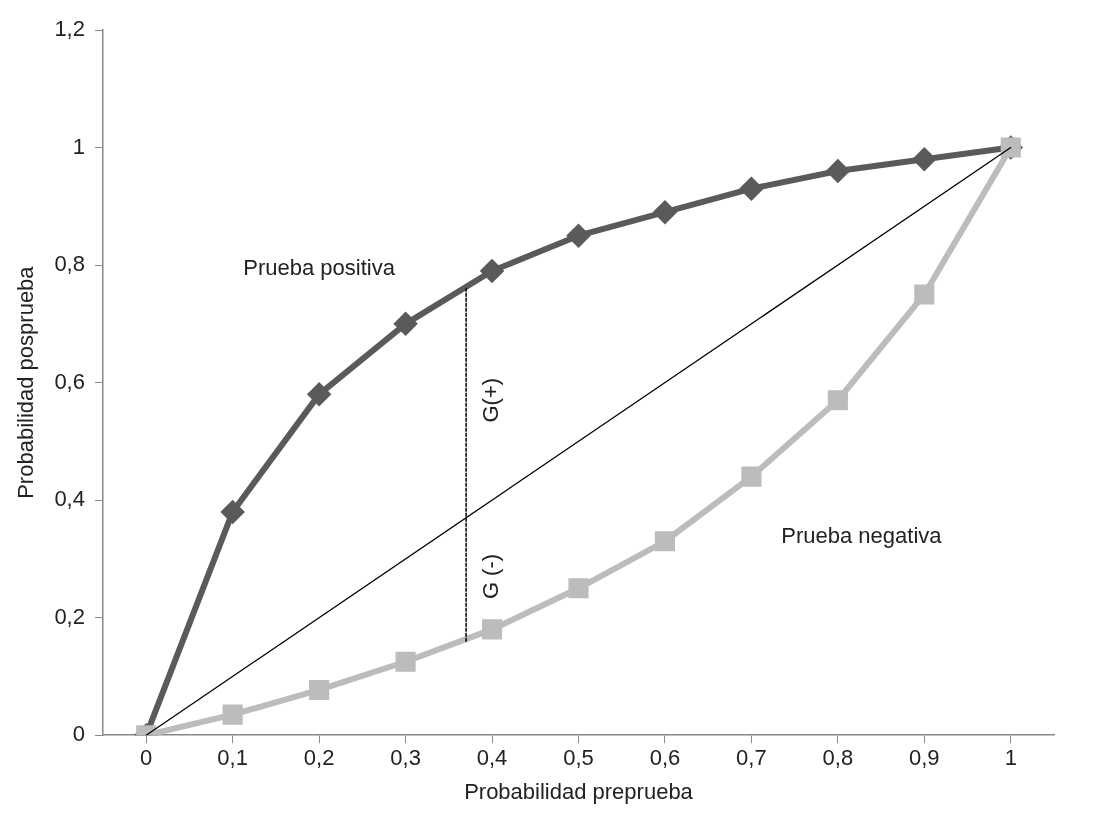 The image size is (1094, 820). What do you see at coordinates (491, 400) in the screenshot?
I see `annotation: G(+)` at bounding box center [491, 400].